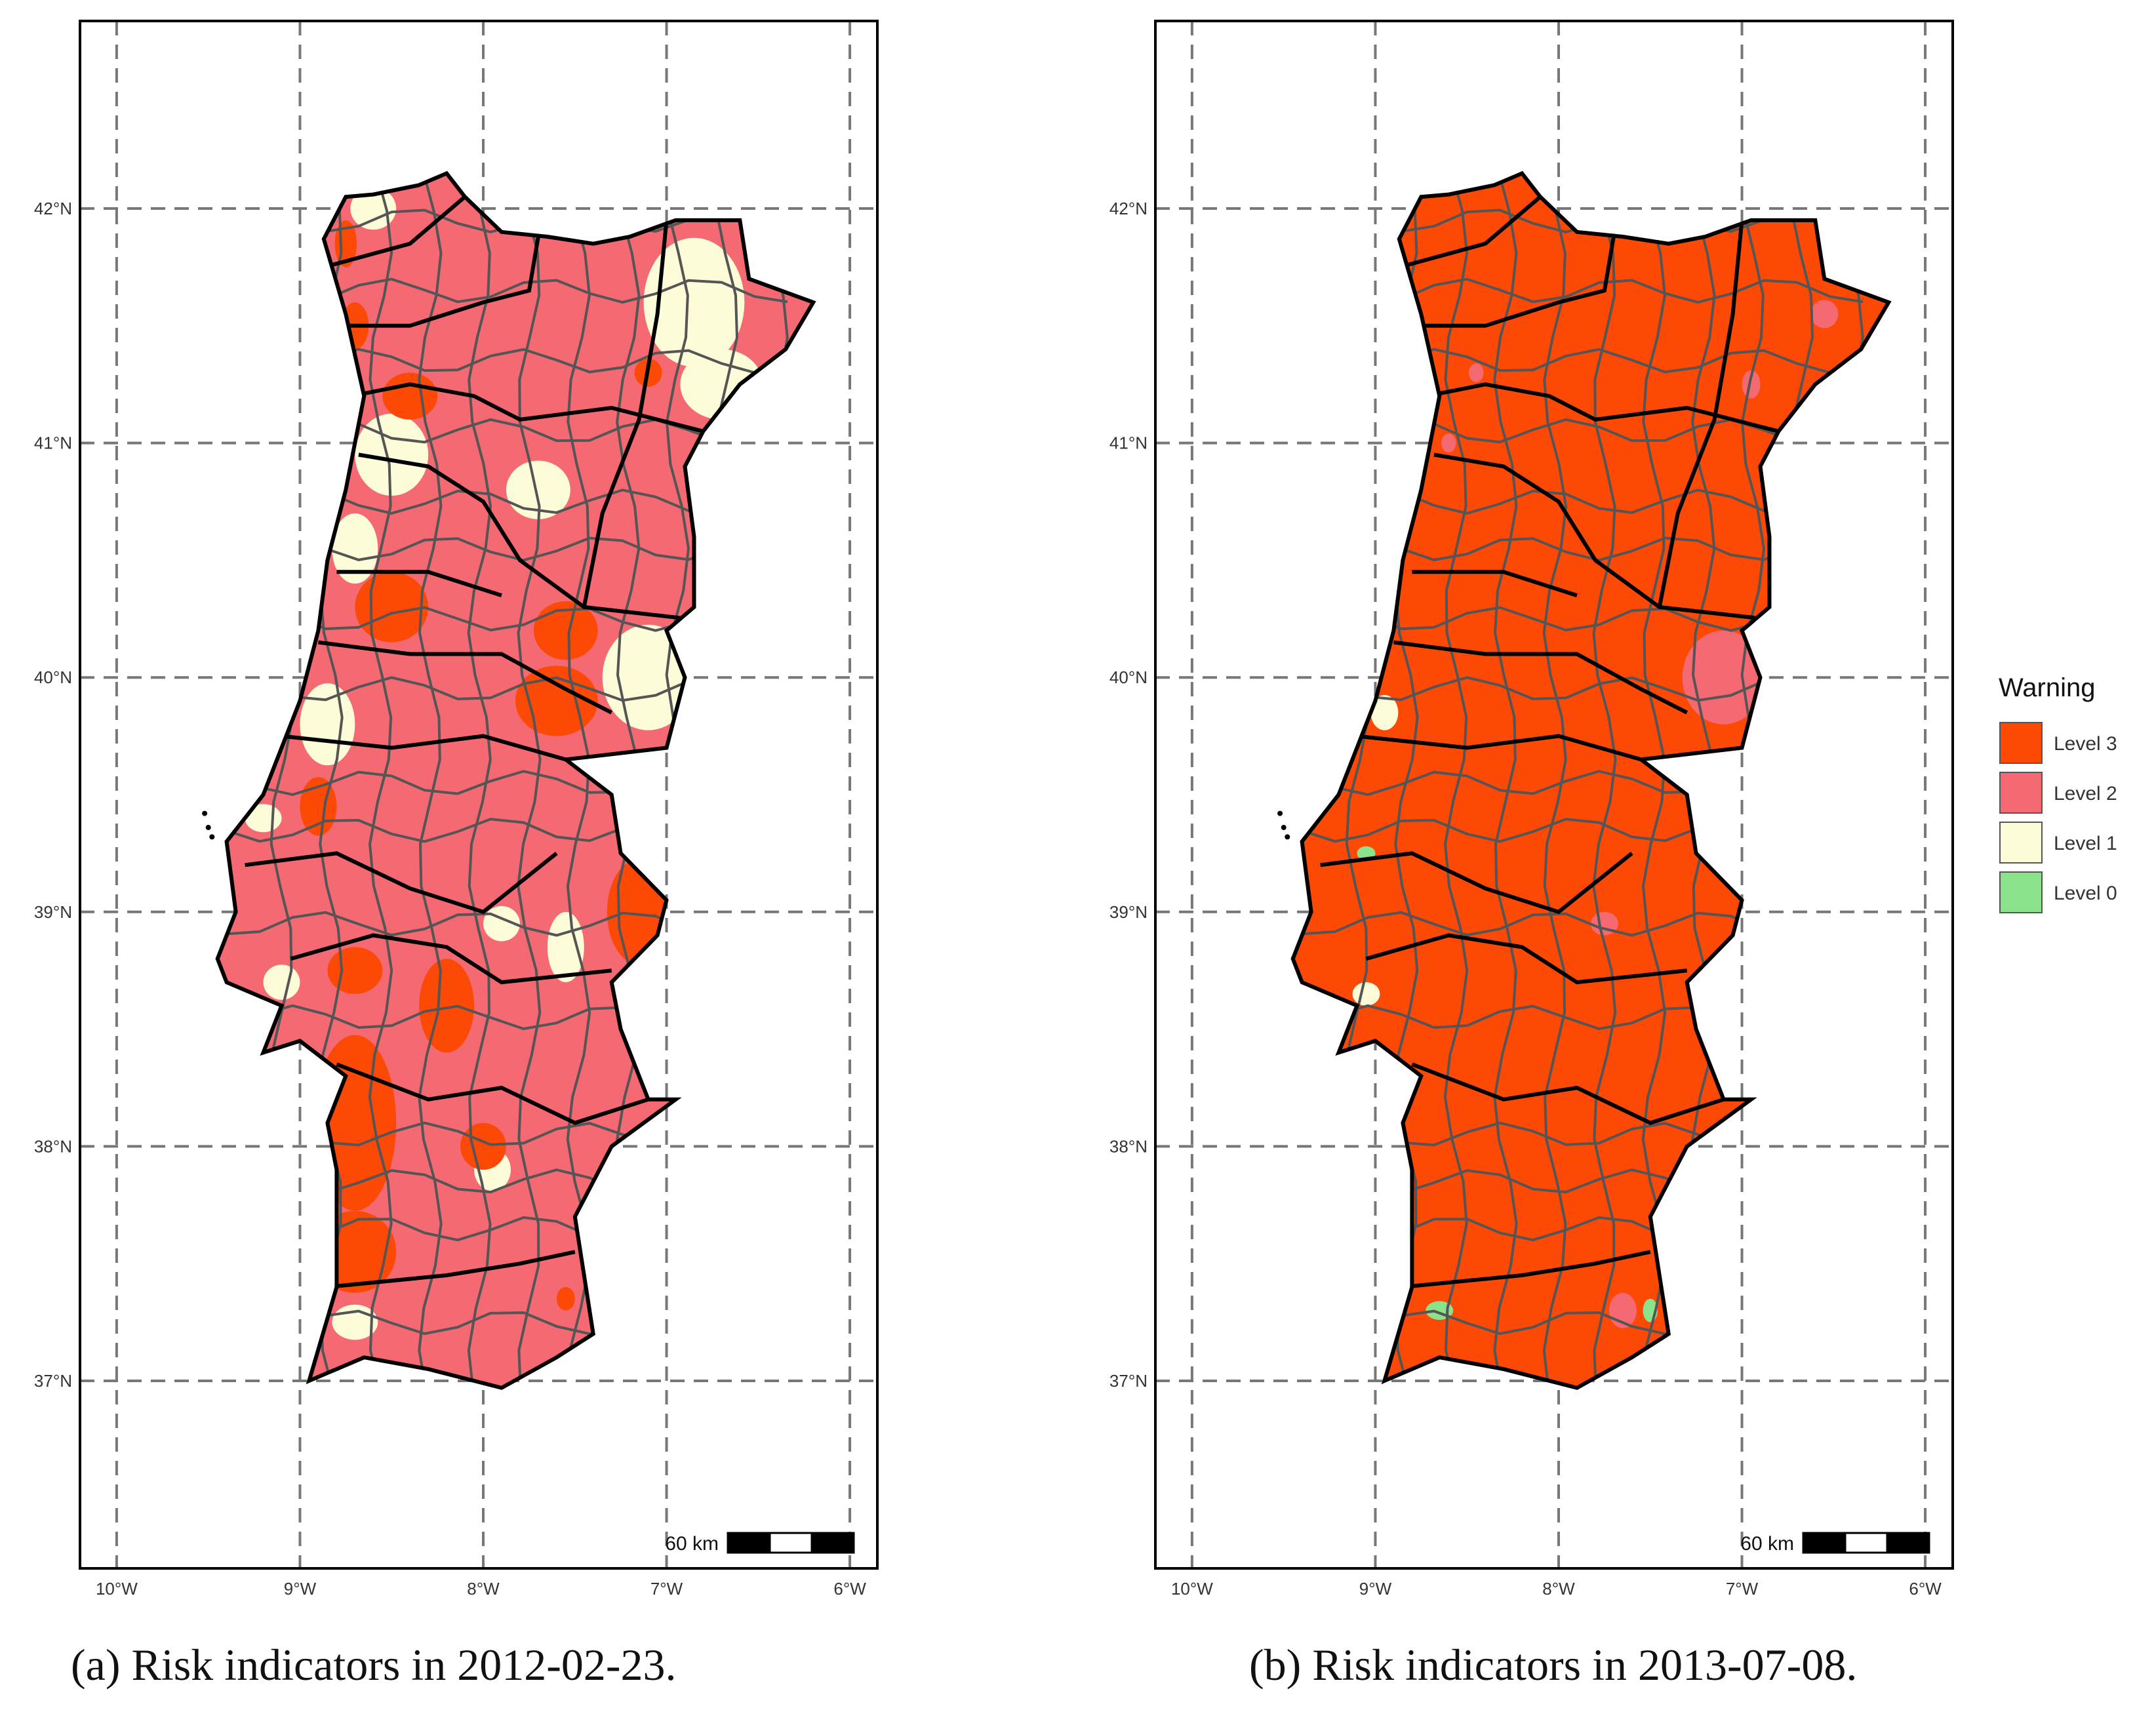  I want to click on caption-a: (a) Risk indicators in 2012-02-23., so click(374, 1665).